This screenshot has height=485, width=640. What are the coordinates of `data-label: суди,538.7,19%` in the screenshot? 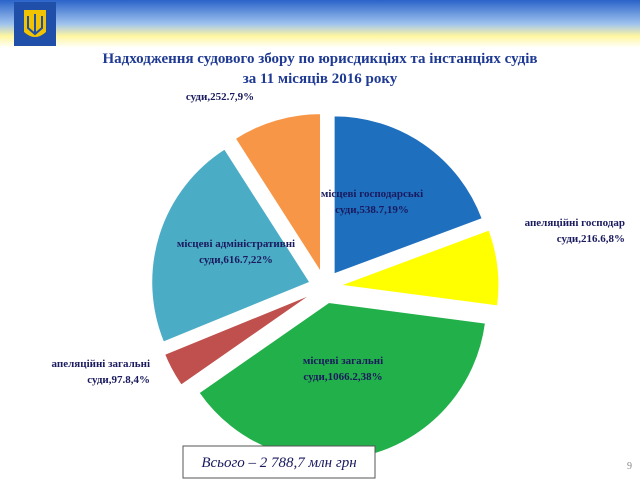 It's located at (372, 210).